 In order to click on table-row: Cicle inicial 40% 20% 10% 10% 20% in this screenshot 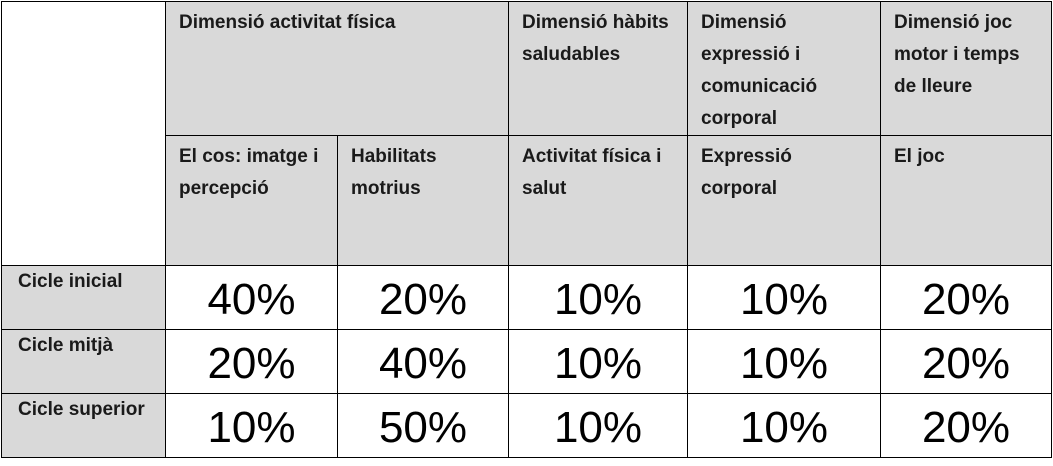, I will do `click(526, 297)`.